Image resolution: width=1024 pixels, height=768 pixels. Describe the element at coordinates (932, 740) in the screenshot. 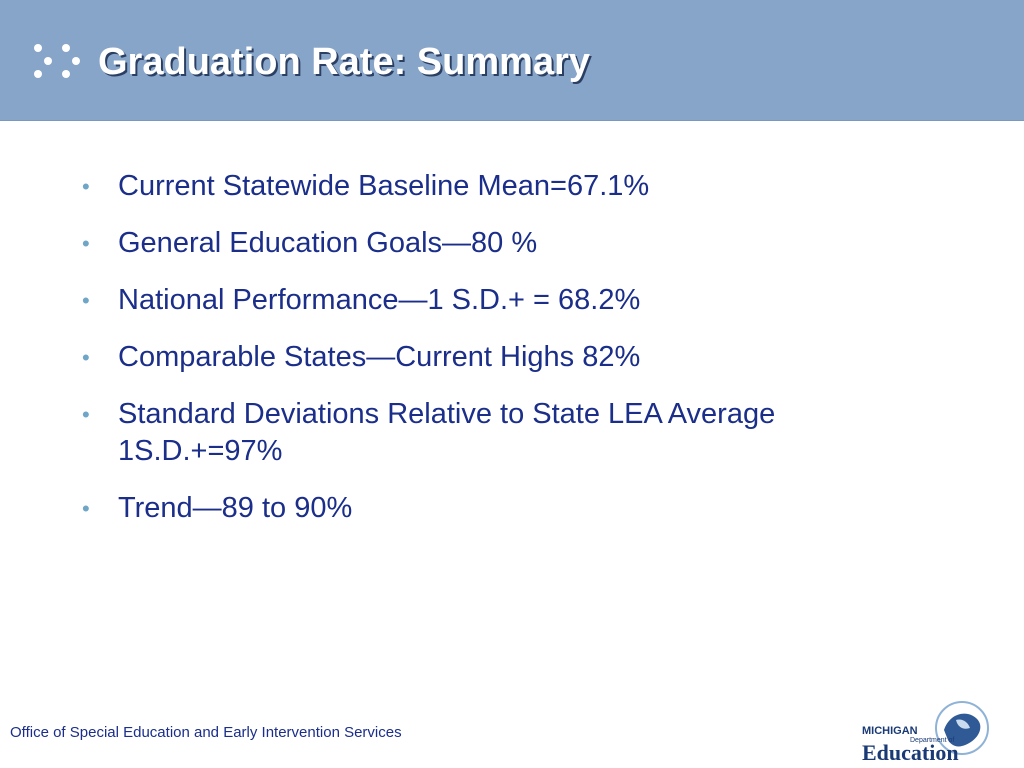

I see `logo-department-text: Department of` at that location.